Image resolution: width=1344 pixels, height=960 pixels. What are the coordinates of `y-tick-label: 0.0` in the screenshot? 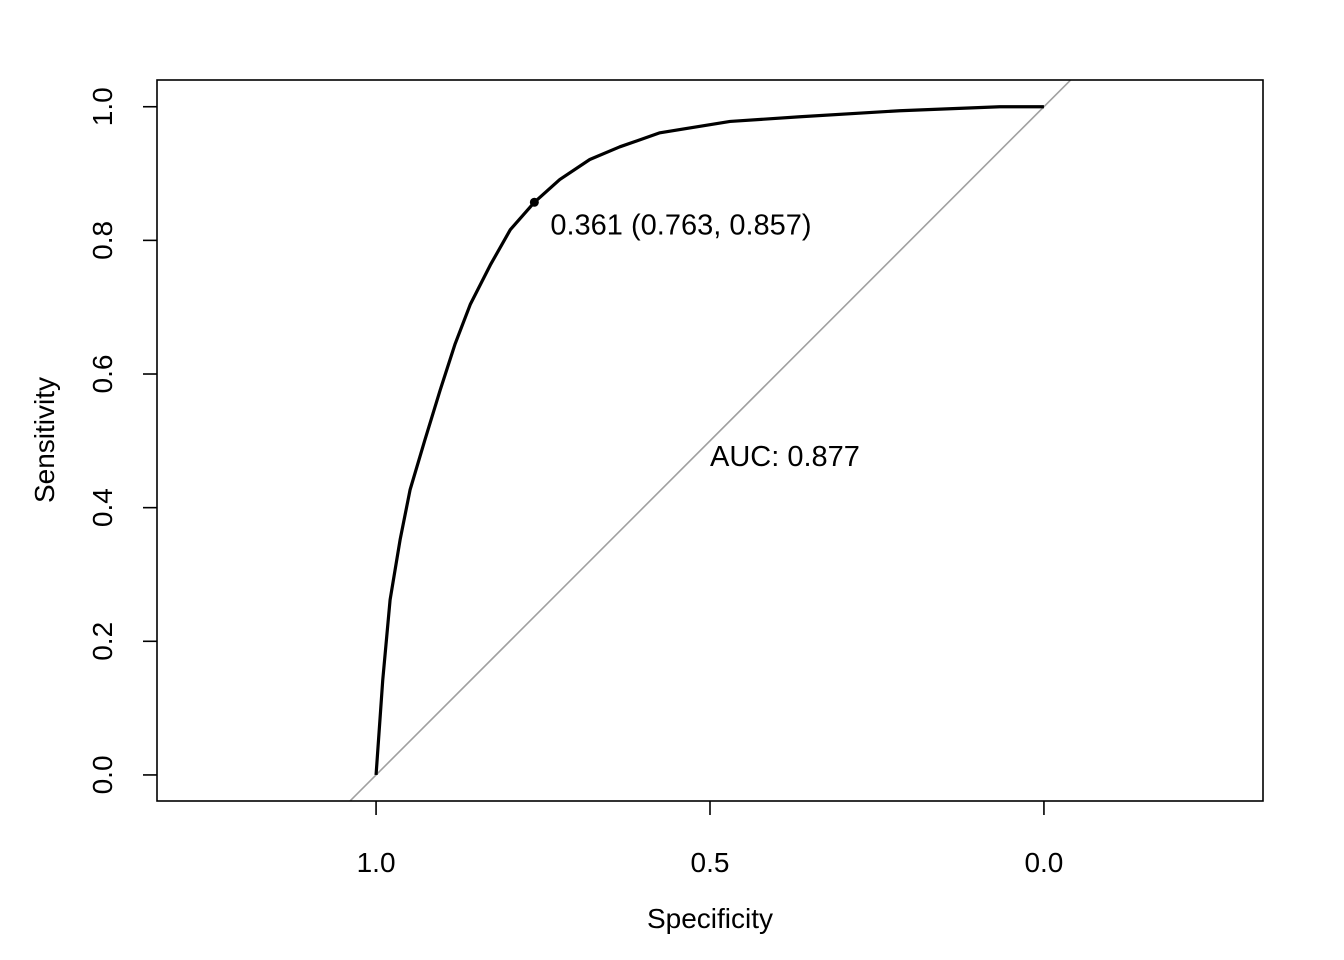 It's located at (102, 774).